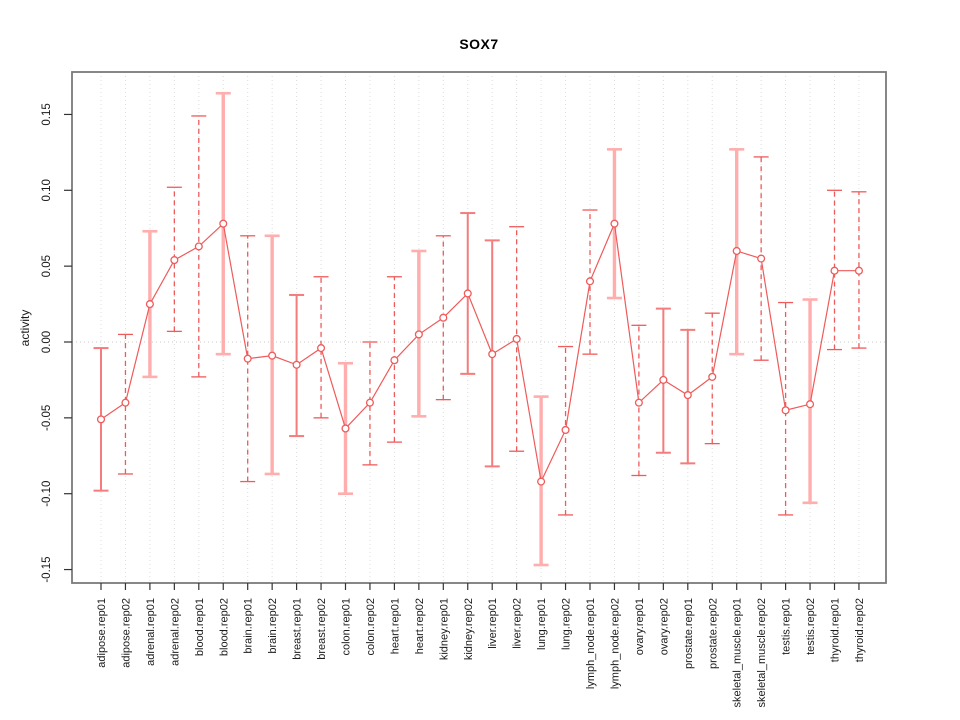 Image resolution: width=960 pixels, height=720 pixels. I want to click on y-tick-label: 0.10, so click(47, 190).